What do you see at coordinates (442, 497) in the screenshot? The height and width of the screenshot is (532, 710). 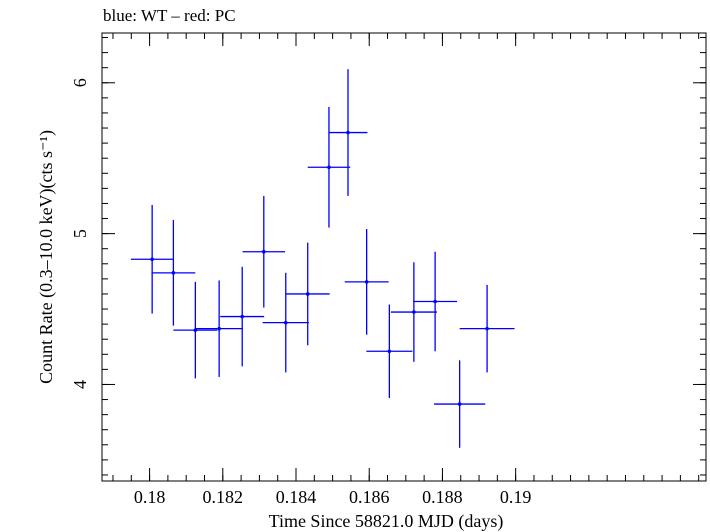 I see `x-tick-label: 0.188` at bounding box center [442, 497].